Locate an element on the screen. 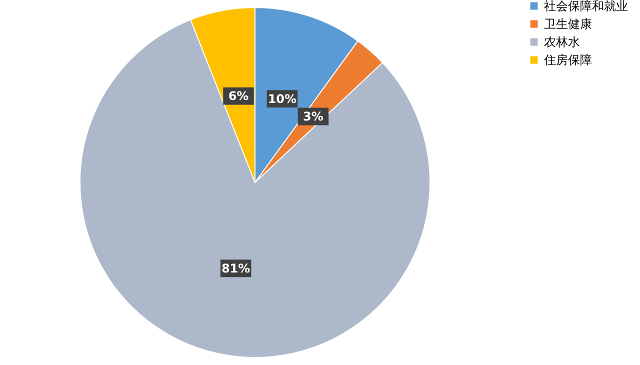  data-label: 10% is located at coordinates (282, 99).